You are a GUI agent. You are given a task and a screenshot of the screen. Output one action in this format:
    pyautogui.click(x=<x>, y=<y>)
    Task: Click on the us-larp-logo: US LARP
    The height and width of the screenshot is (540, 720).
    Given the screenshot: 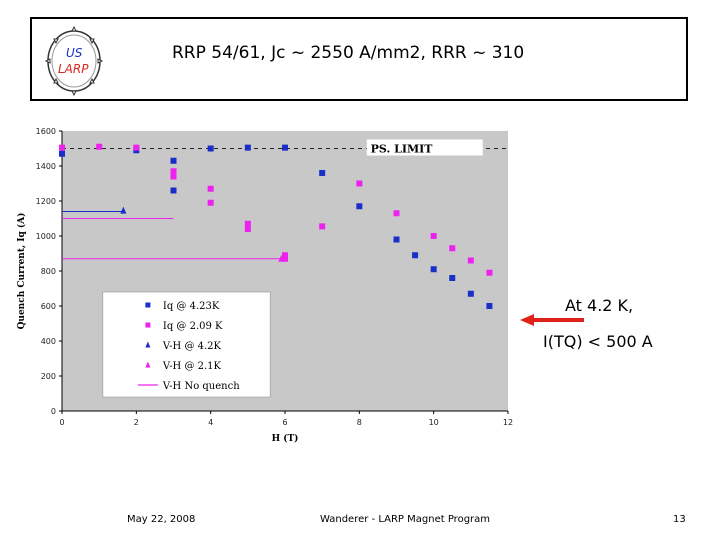 What is the action you would take?
    pyautogui.click(x=74, y=61)
    